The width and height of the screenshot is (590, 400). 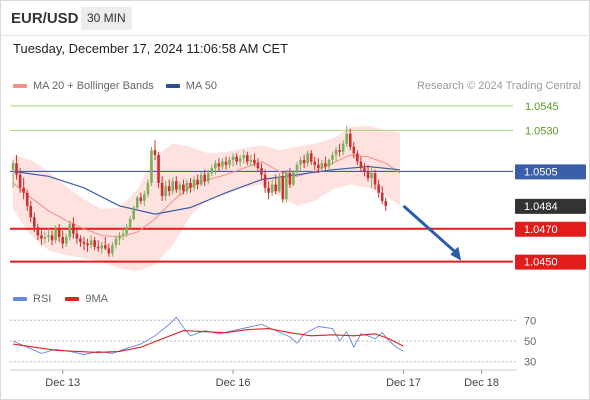 I want to click on legend-9ma: 9MA, so click(x=86, y=299).